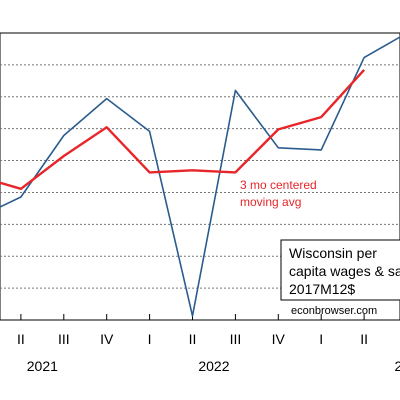  I want to click on annotation-line-1: 3 mo centered, so click(278, 185).